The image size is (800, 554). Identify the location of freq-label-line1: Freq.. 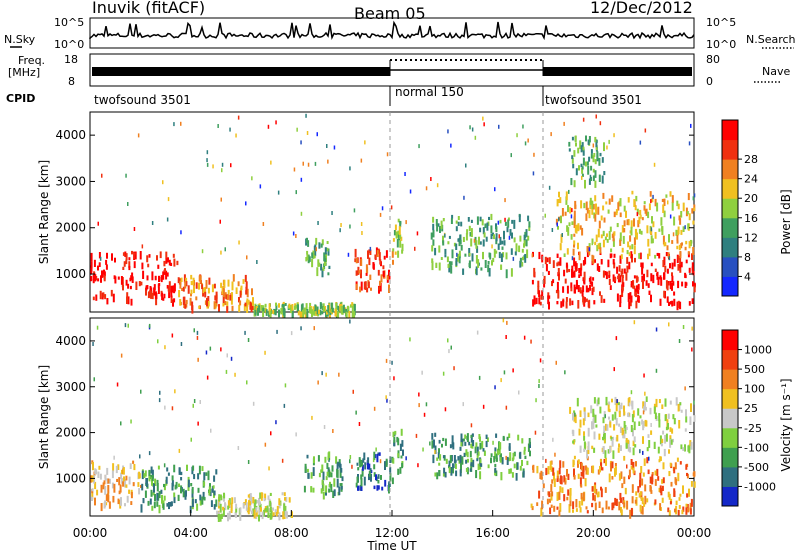
(31, 60).